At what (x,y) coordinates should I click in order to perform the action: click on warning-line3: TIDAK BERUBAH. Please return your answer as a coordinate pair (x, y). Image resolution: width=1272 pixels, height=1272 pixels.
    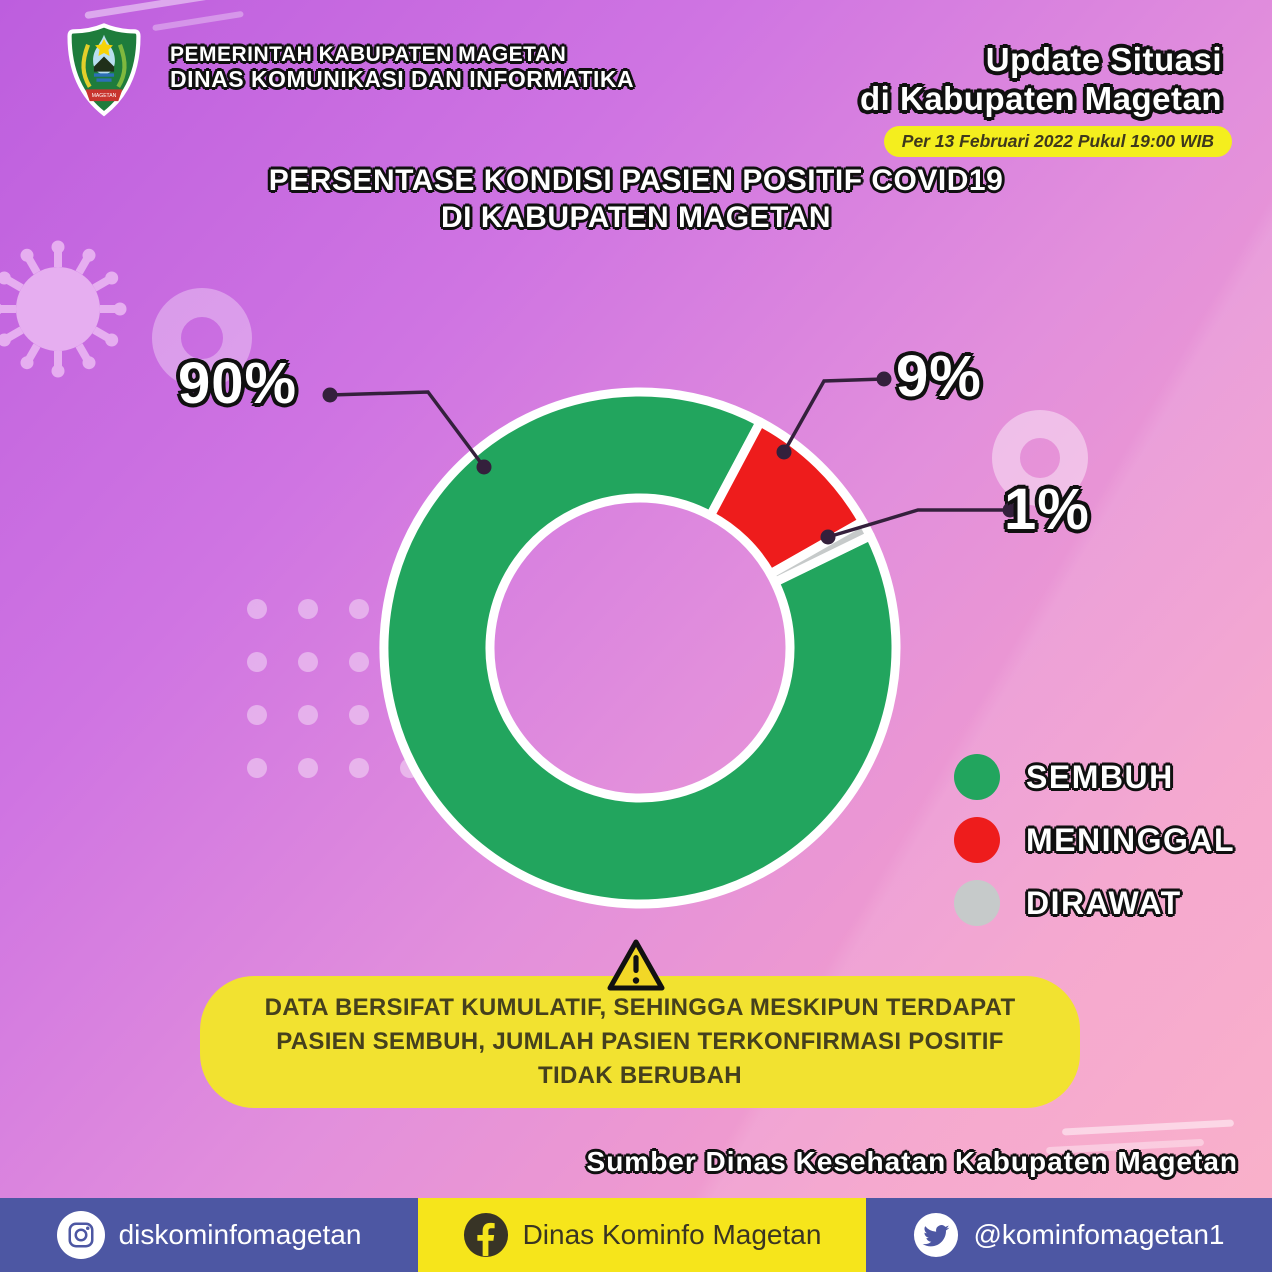
    Looking at the image, I should click on (640, 1075).